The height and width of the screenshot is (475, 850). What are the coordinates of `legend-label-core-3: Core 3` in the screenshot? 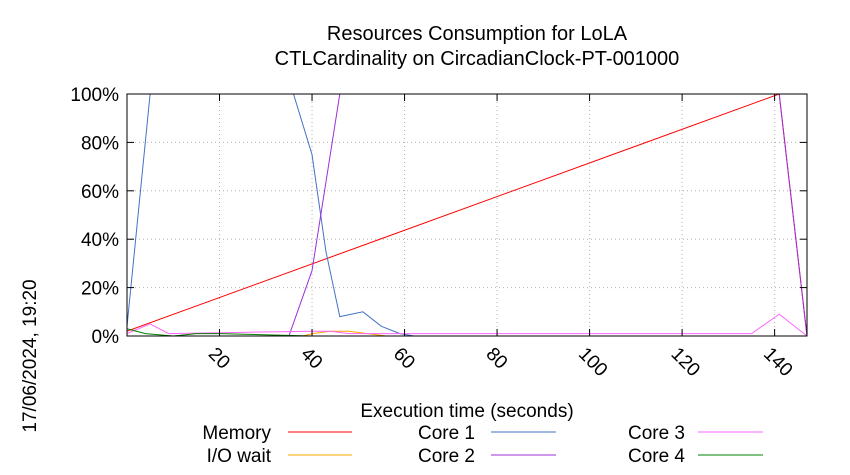 It's located at (656, 433).